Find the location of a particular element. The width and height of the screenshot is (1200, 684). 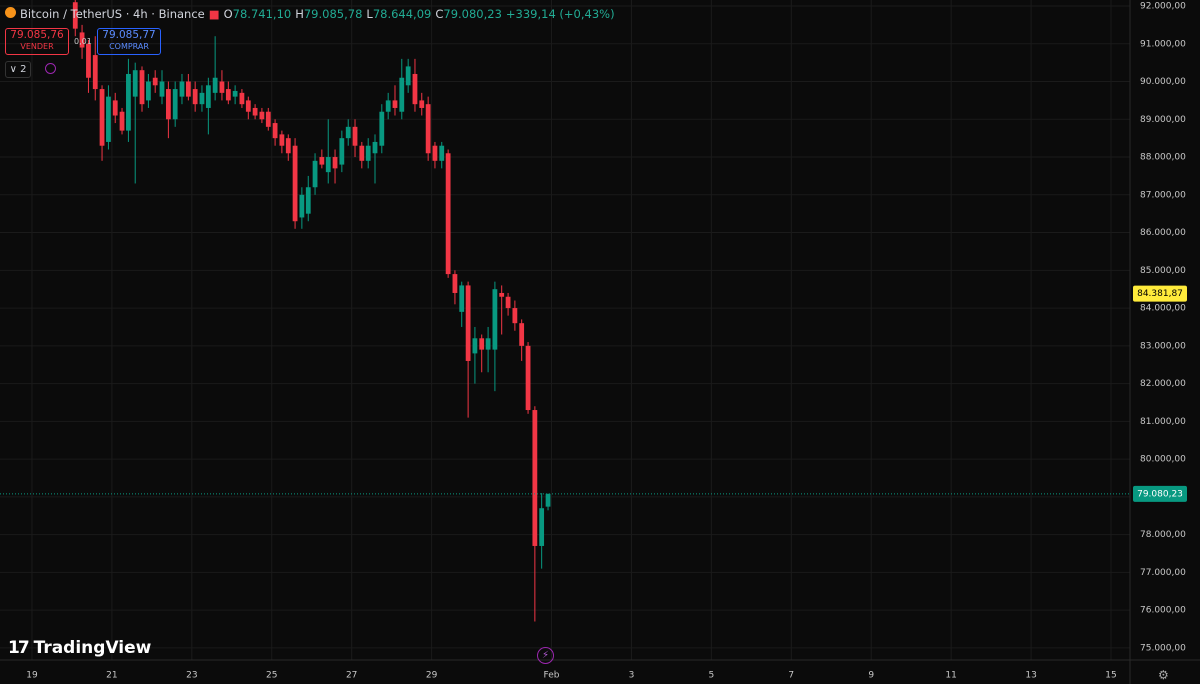

x-tick-label: 21 is located at coordinates (111, 676).